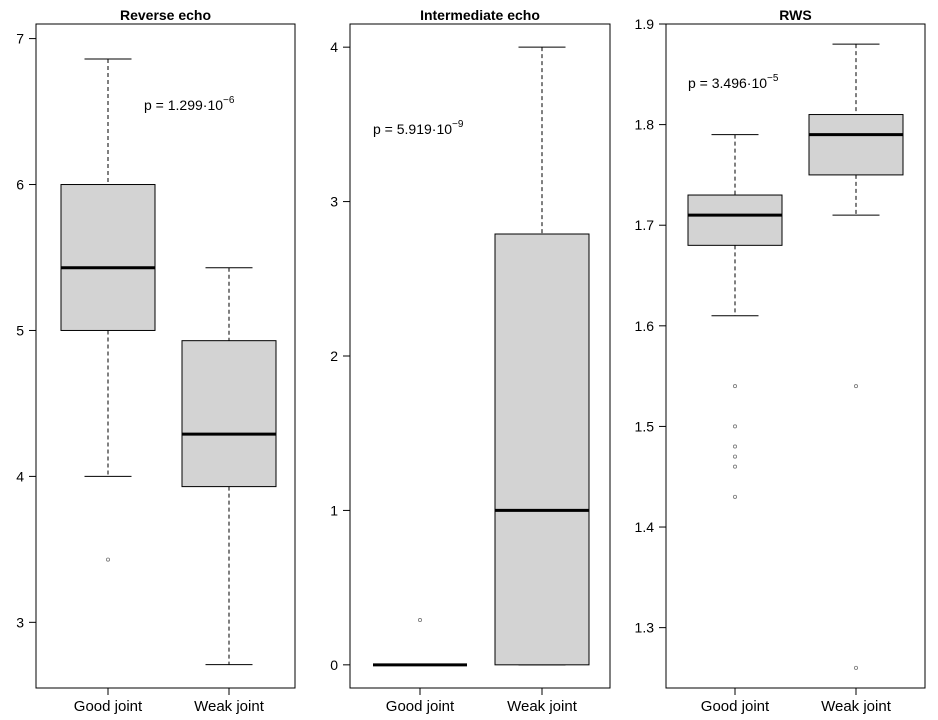 Image resolution: width=938 pixels, height=720 pixels. I want to click on y-tick-label: 1.3, so click(645, 628).